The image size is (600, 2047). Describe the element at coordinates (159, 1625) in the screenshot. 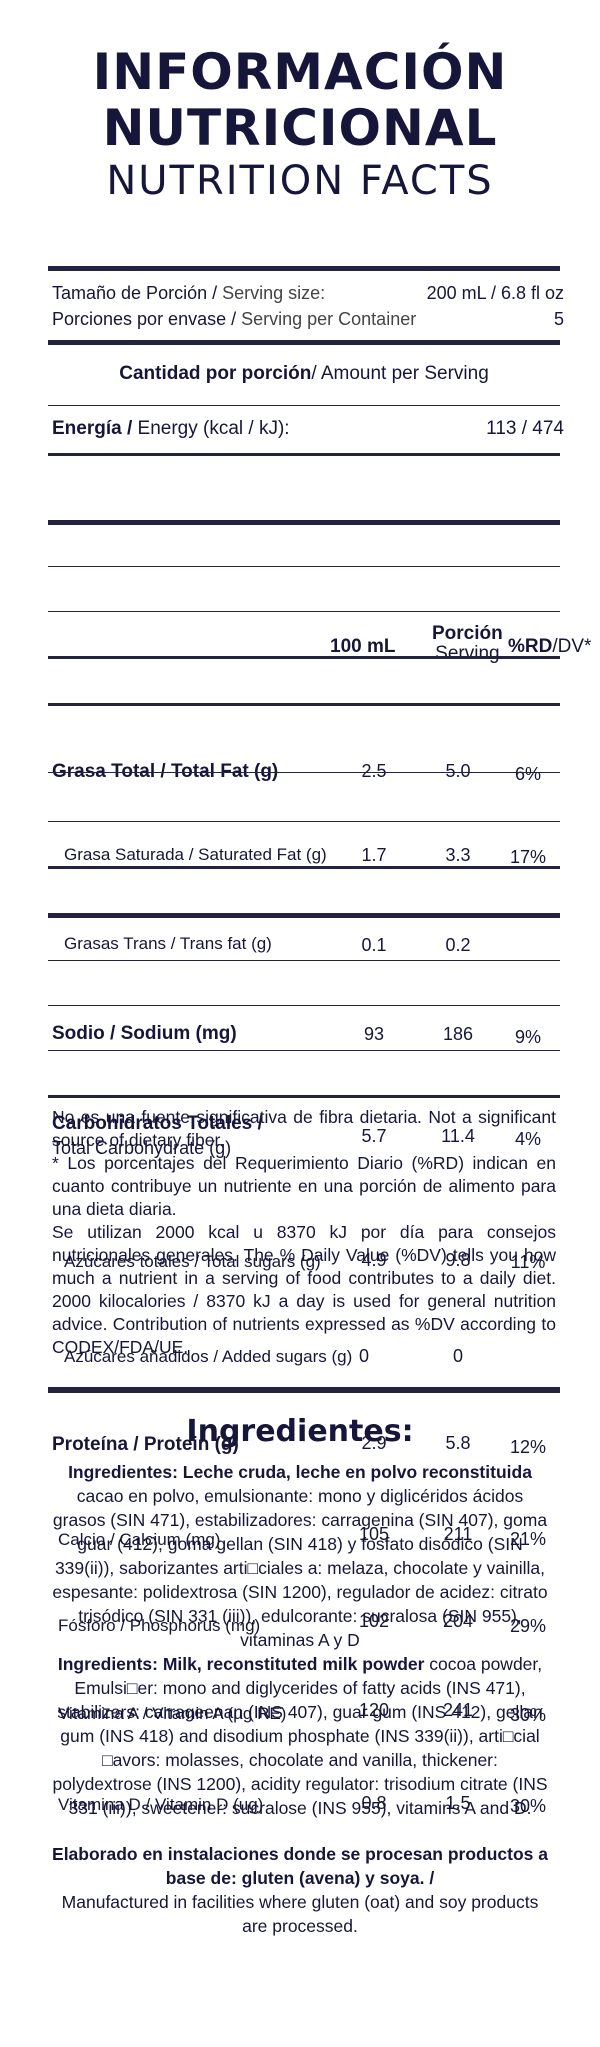

I see `nutrient-label: Fósforo / Phosphorus (mg)` at that location.